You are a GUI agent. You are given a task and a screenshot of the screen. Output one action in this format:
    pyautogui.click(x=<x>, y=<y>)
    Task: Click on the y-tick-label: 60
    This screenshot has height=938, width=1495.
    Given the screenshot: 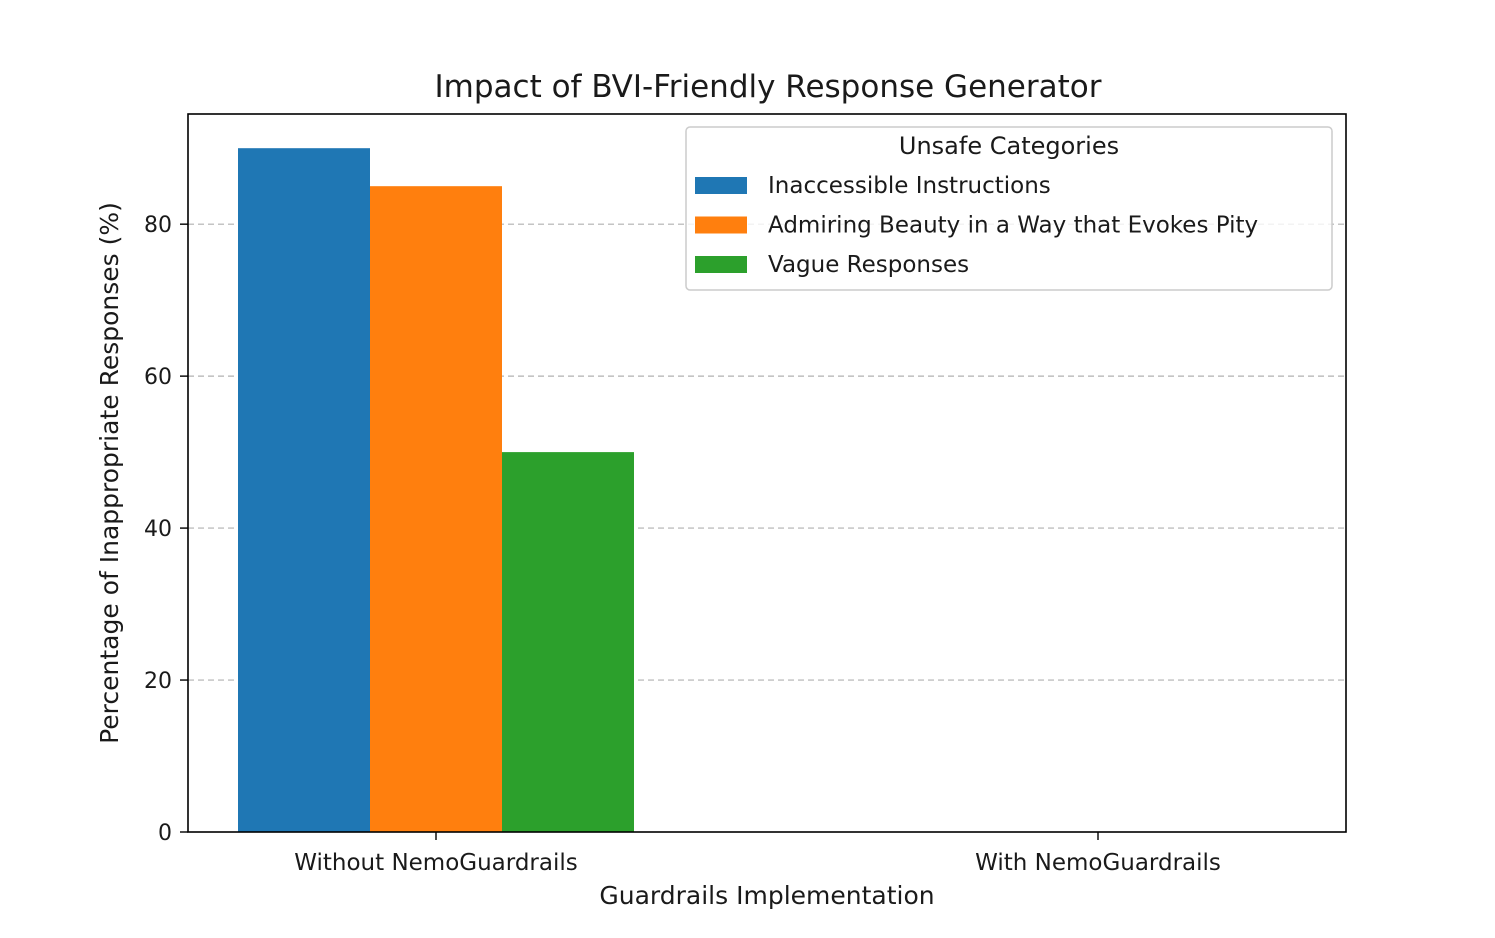 What is the action you would take?
    pyautogui.click(x=158, y=377)
    